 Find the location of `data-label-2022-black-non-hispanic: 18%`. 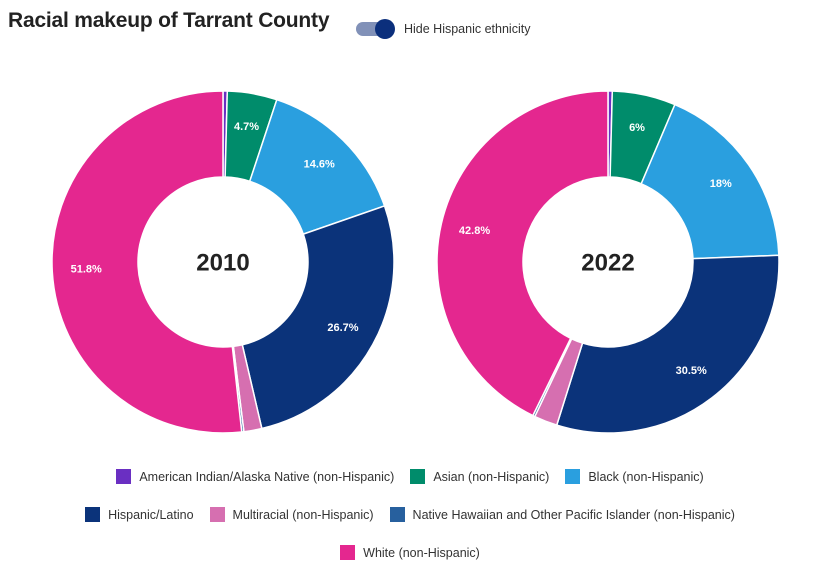

data-label-2022-black-non-hispanic: 18% is located at coordinates (721, 184).